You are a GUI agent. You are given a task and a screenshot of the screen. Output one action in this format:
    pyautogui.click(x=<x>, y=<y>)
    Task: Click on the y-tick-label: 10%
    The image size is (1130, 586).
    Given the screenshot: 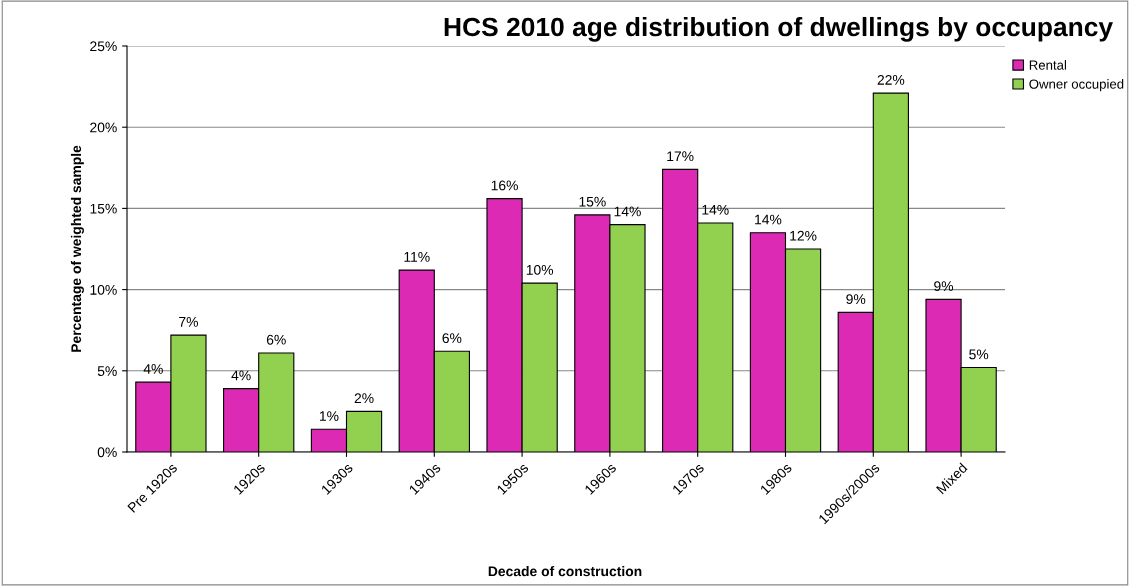 What is the action you would take?
    pyautogui.click(x=103, y=289)
    